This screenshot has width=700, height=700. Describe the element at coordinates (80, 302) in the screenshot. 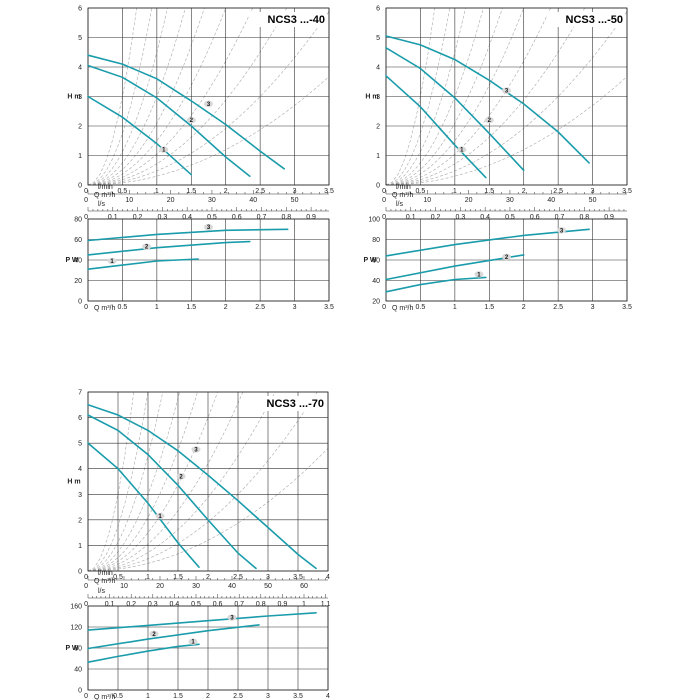

I see `power-ytick-label: 0` at that location.